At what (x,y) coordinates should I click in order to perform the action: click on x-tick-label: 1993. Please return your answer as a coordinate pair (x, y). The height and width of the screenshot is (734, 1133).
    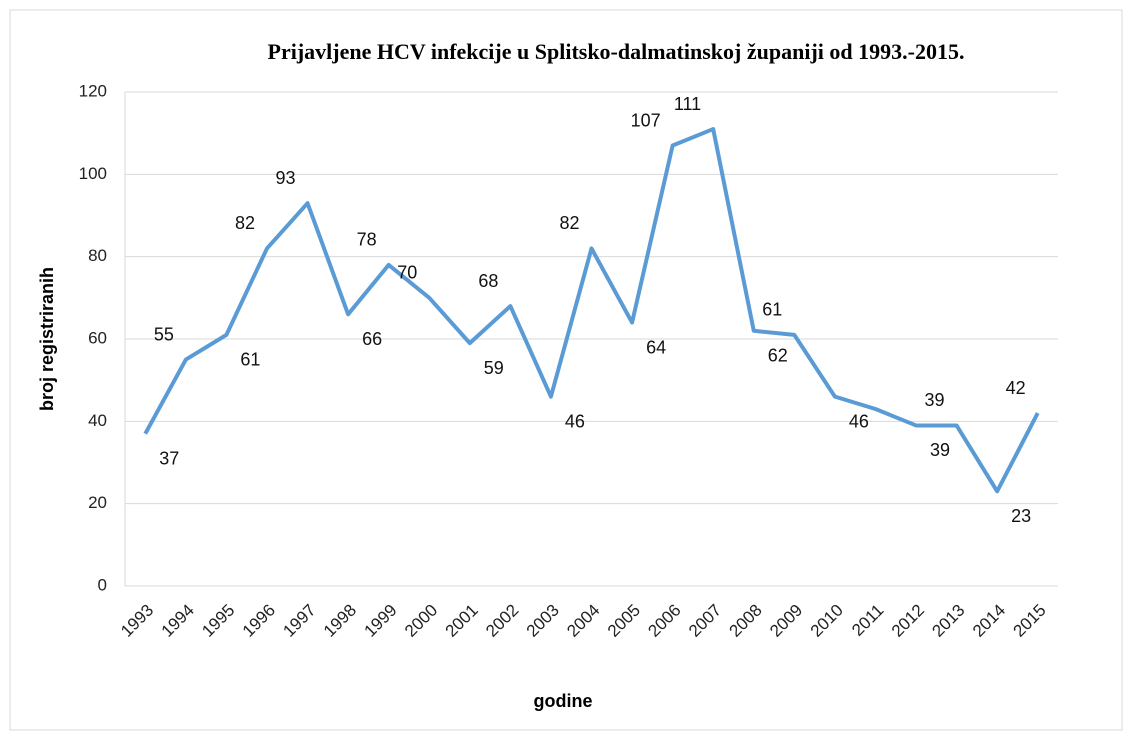
    Looking at the image, I should click on (137, 621).